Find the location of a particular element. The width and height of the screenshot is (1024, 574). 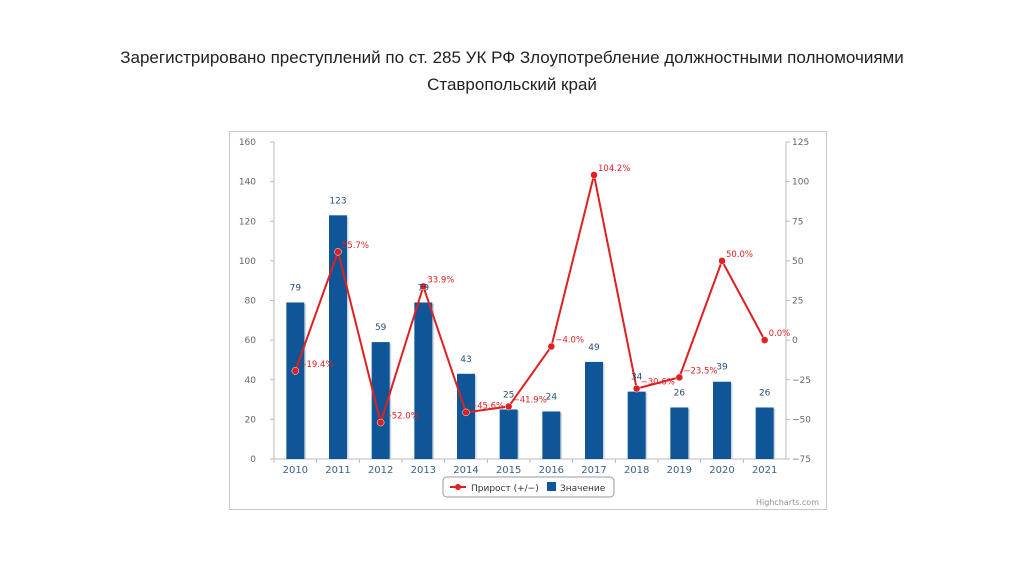

bar-value-label: 43 is located at coordinates (465, 360).